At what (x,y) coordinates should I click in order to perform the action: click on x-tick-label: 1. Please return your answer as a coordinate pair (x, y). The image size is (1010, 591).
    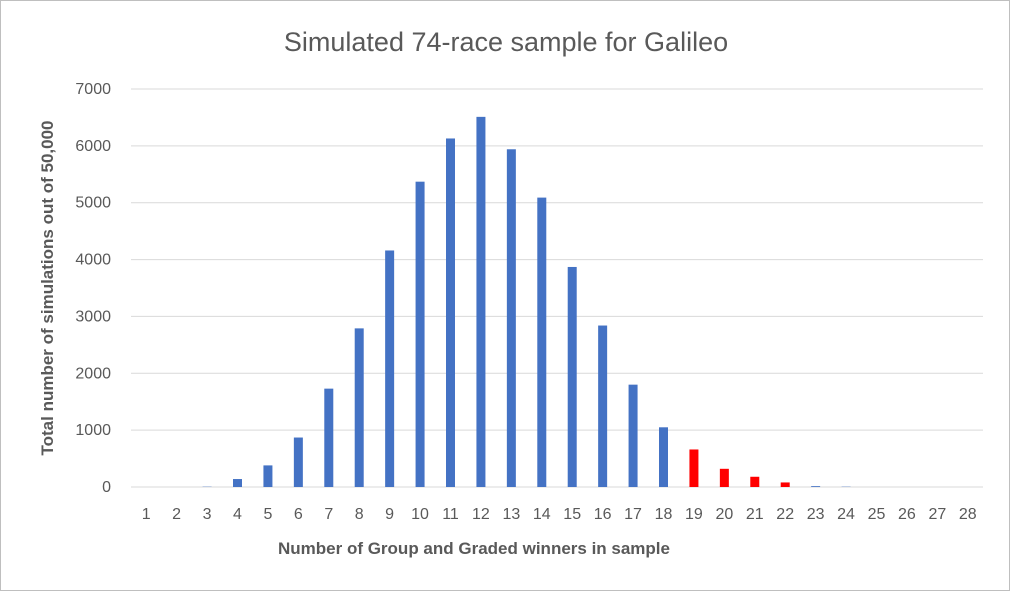
    Looking at the image, I should click on (146, 514).